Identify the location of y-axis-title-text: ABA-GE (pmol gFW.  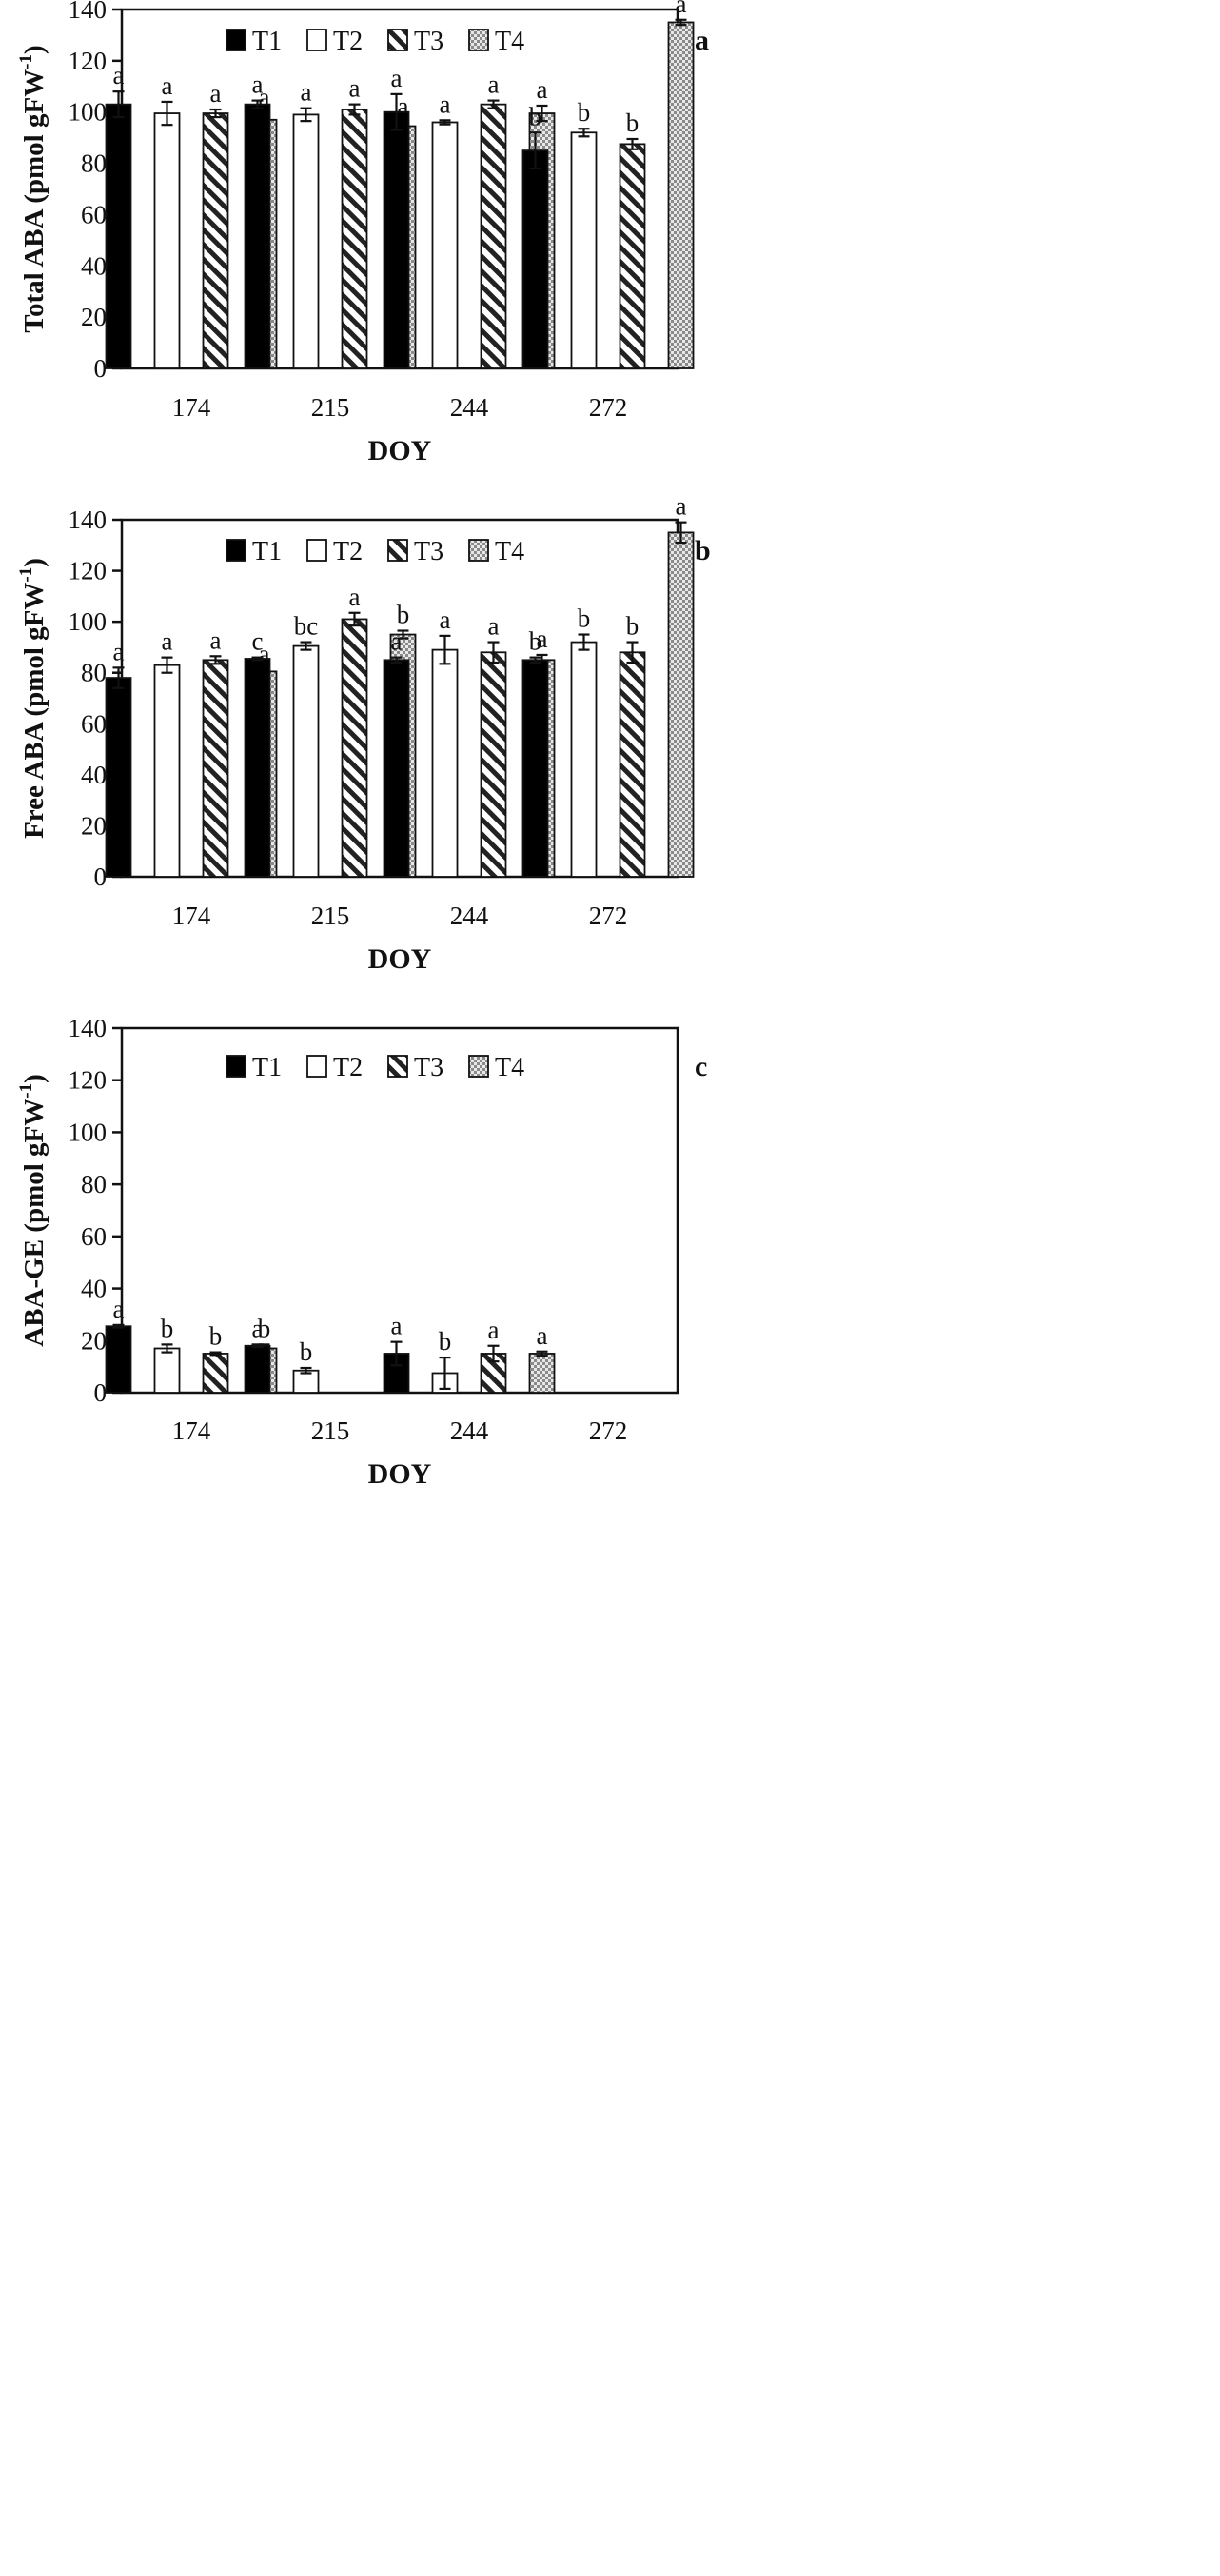
(34, 1223).